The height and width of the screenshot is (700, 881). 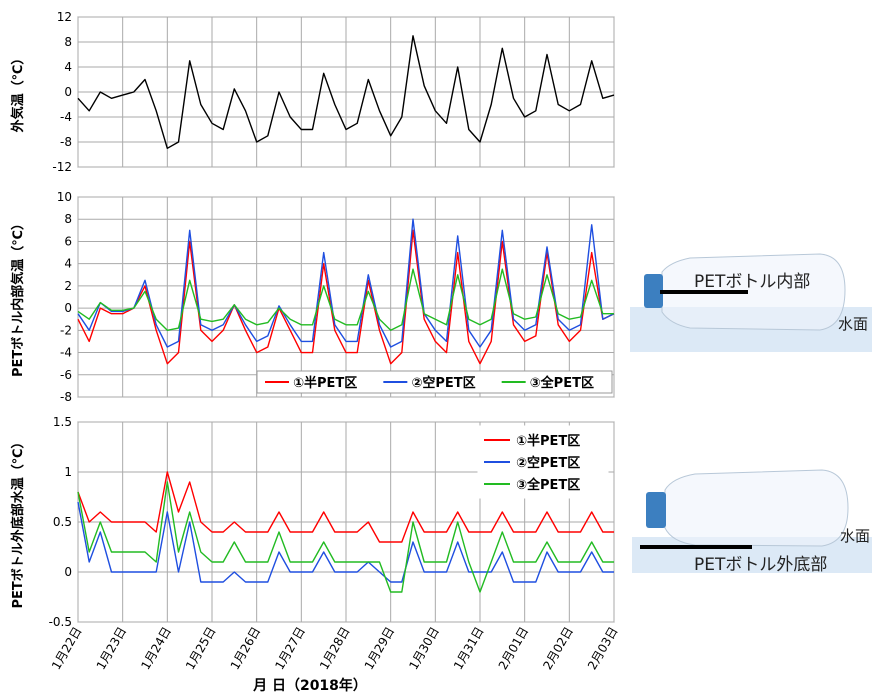 What do you see at coordinates (603, 649) in the screenshot?
I see `x-tick-label: 2月03日` at bounding box center [603, 649].